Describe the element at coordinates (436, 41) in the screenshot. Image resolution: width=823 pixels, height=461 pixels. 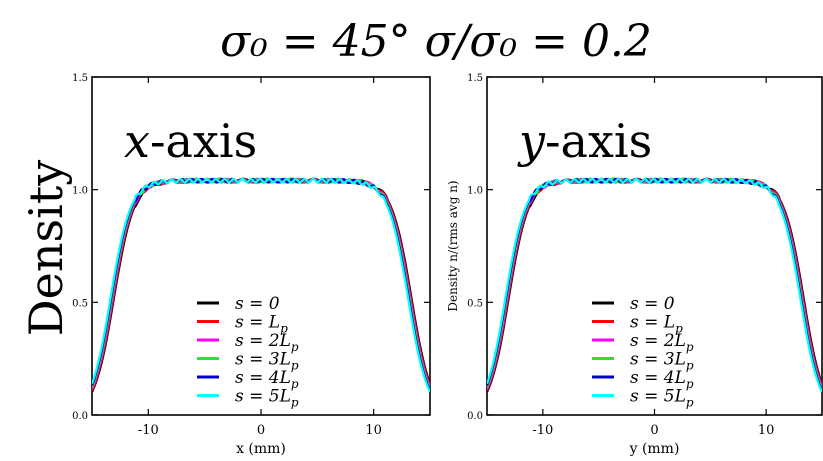
I see `figure-title: σ₀ = 45° σ/σ₀ = 0.2` at that location.